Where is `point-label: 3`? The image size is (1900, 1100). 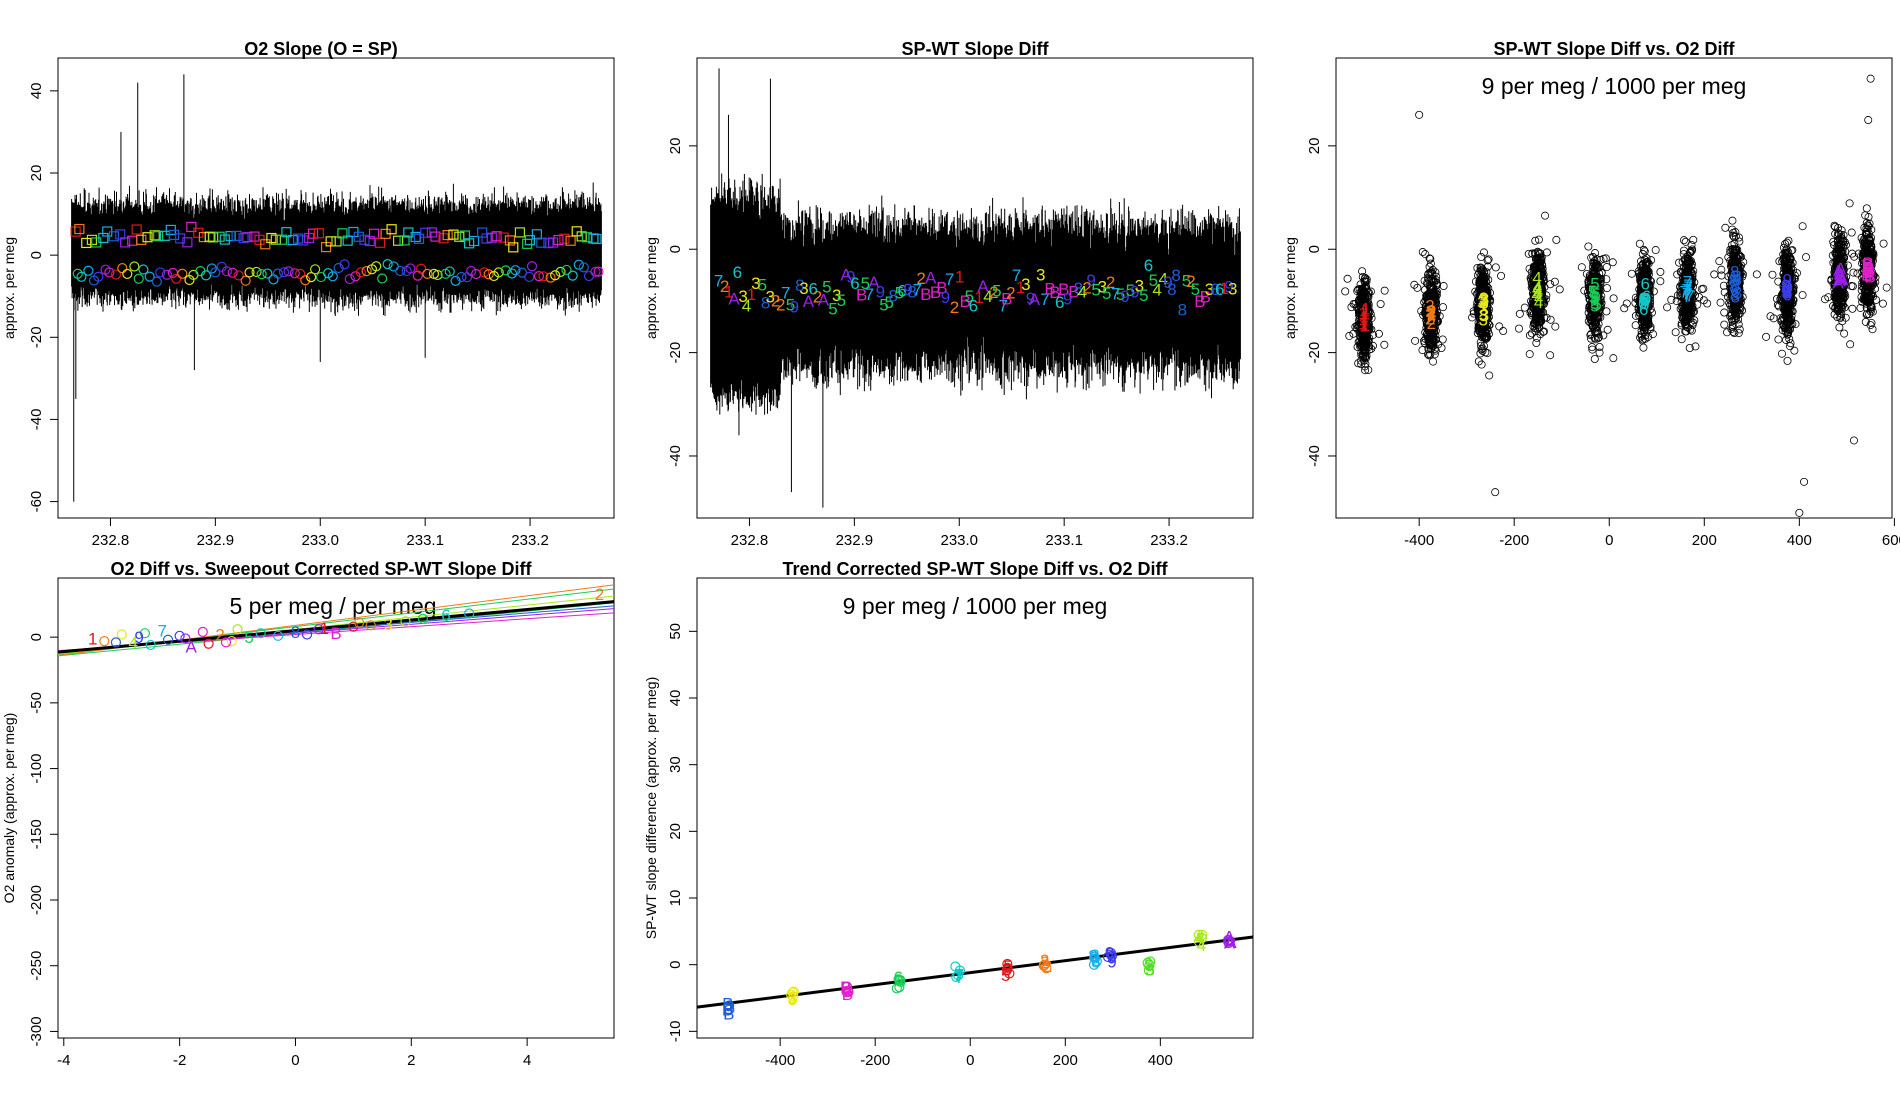
point-label: 3 is located at coordinates (387, 624).